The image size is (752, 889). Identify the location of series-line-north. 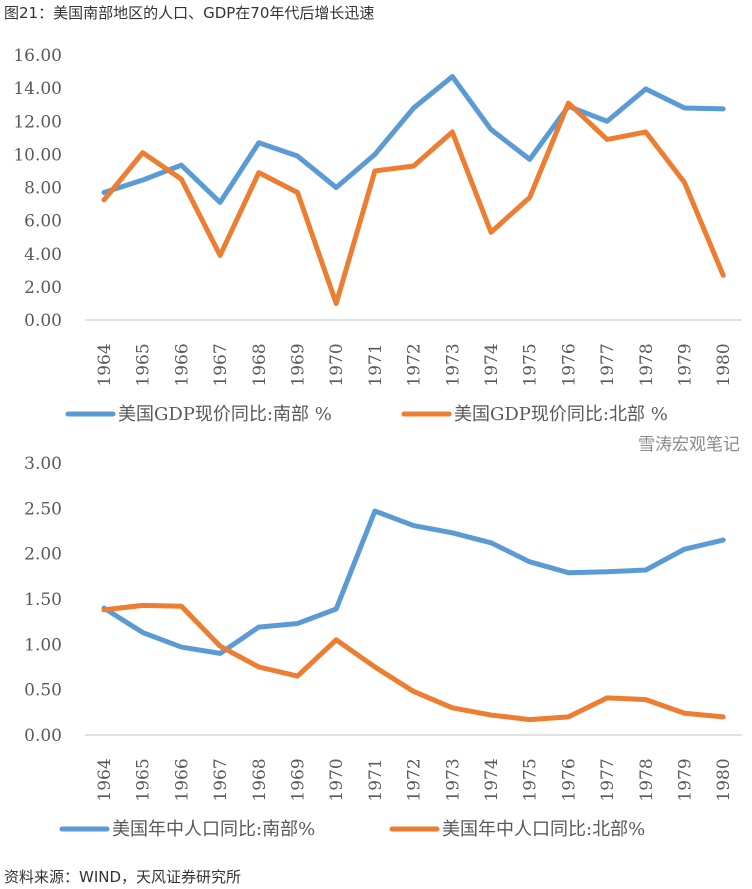
(413, 662).